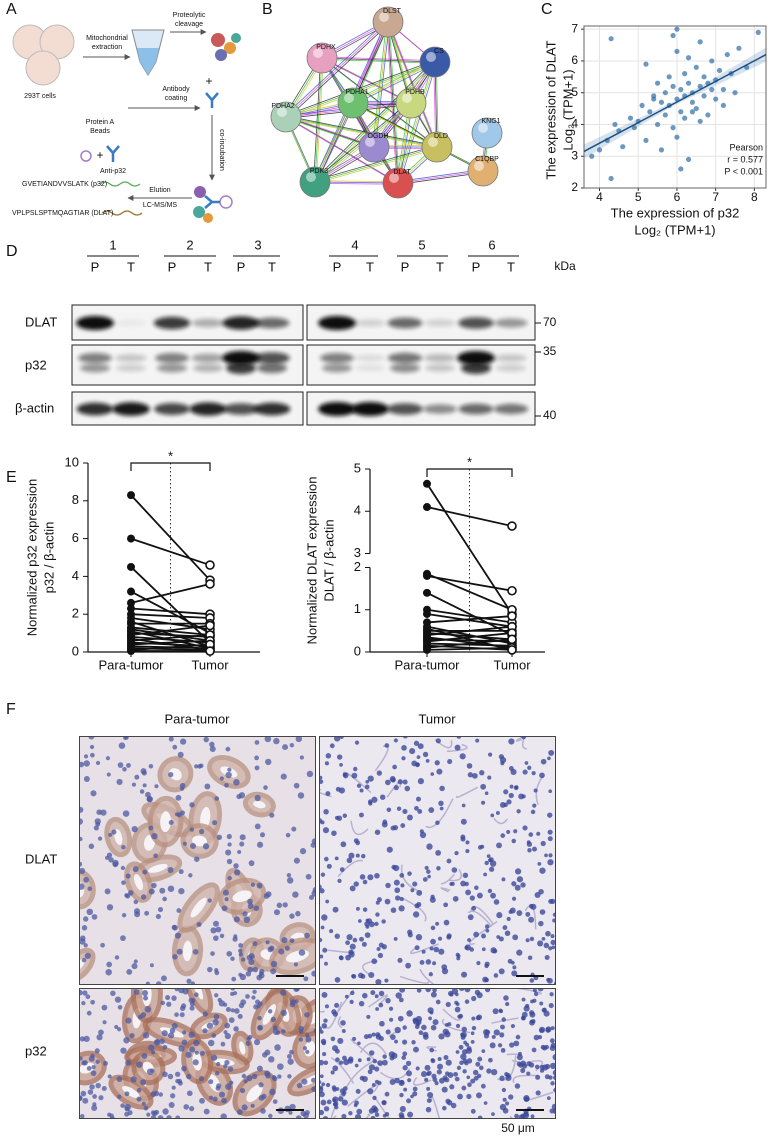 The height and width of the screenshot is (1137, 770). I want to click on blot-frame, so click(421, 365).